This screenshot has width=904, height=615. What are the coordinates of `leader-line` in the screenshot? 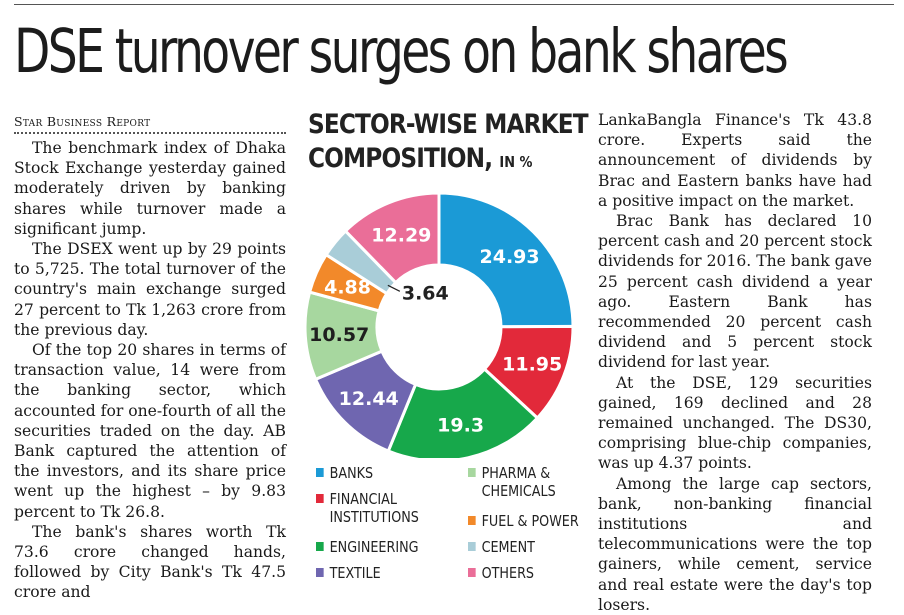 It's located at (394, 288).